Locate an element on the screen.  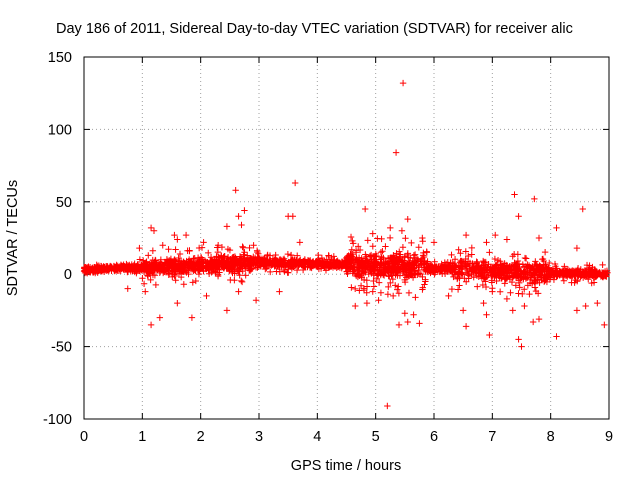
x-tick-label: 7 is located at coordinates (492, 437).